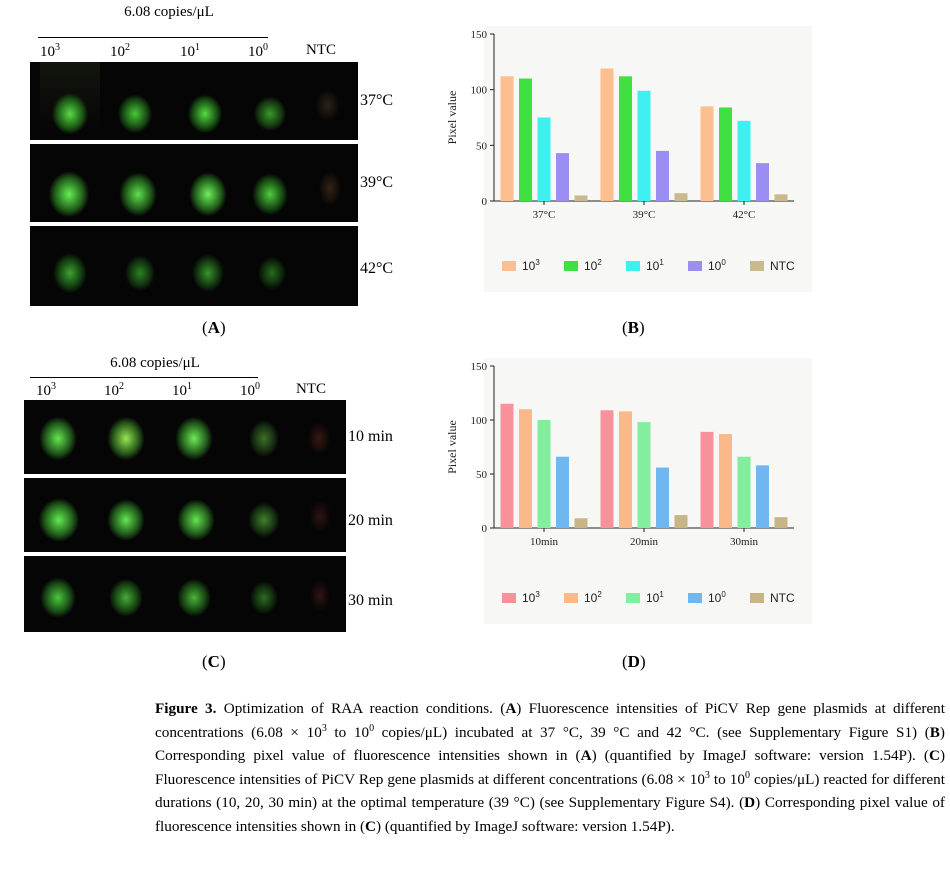 The height and width of the screenshot is (879, 950). Describe the element at coordinates (581, 523) in the screenshot. I see `bar-D-10min-NTC` at that location.